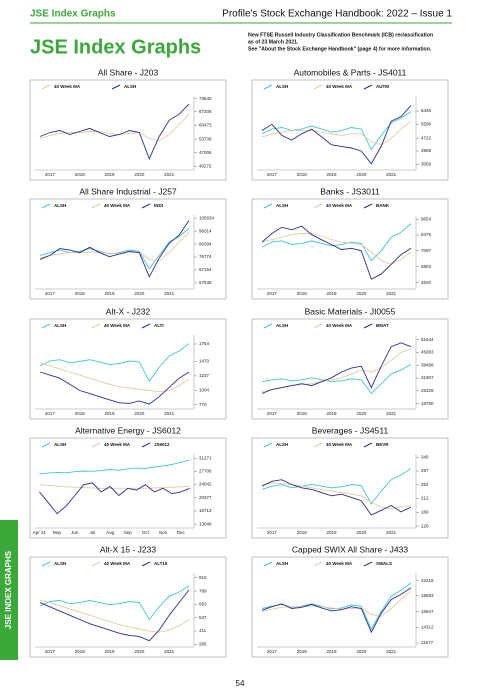 This screenshot has width=480, height=694. I want to click on chart-title: Basic Materials - JI0055, so click(350, 311).